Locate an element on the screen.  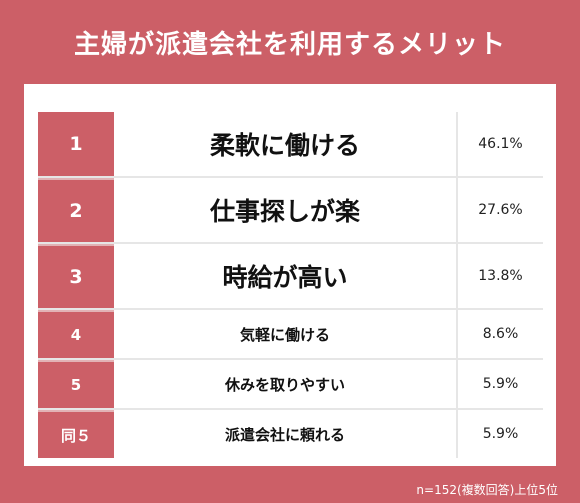
percent-cell: 8.6% is located at coordinates (500, 334).